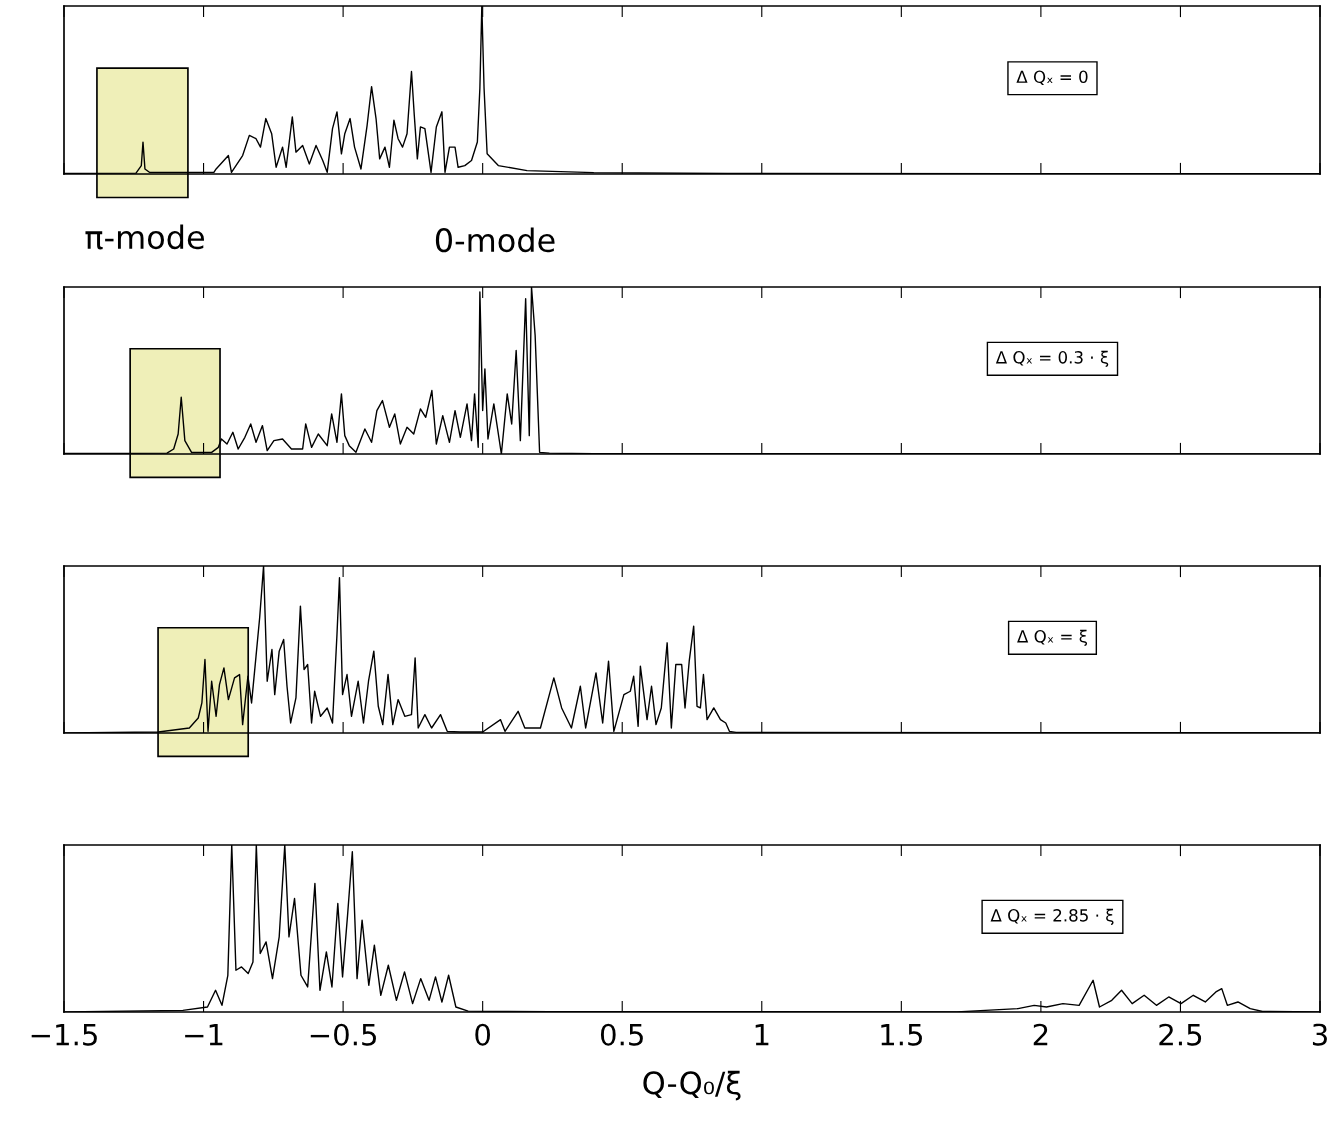 Image resolution: width=1340 pixels, height=1141 pixels. I want to click on text: π-mode, so click(144, 237).